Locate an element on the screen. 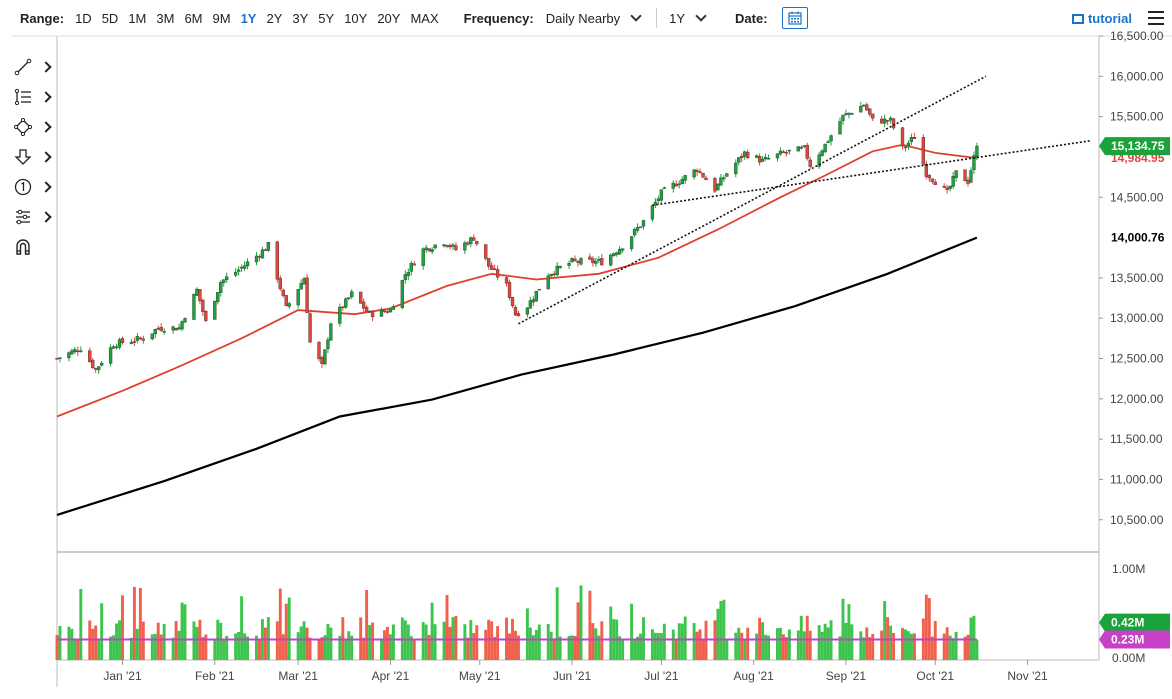 This screenshot has height=699, width=1172. range-button-max: MAX is located at coordinates (424, 18).